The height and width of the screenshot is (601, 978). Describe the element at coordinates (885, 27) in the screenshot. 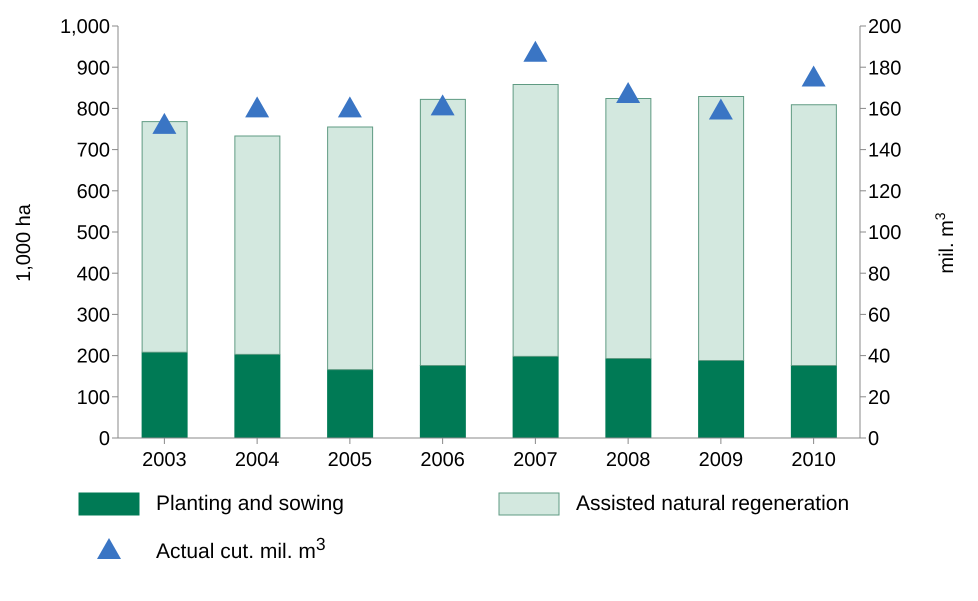

I see `y2-tick-label: 200` at that location.